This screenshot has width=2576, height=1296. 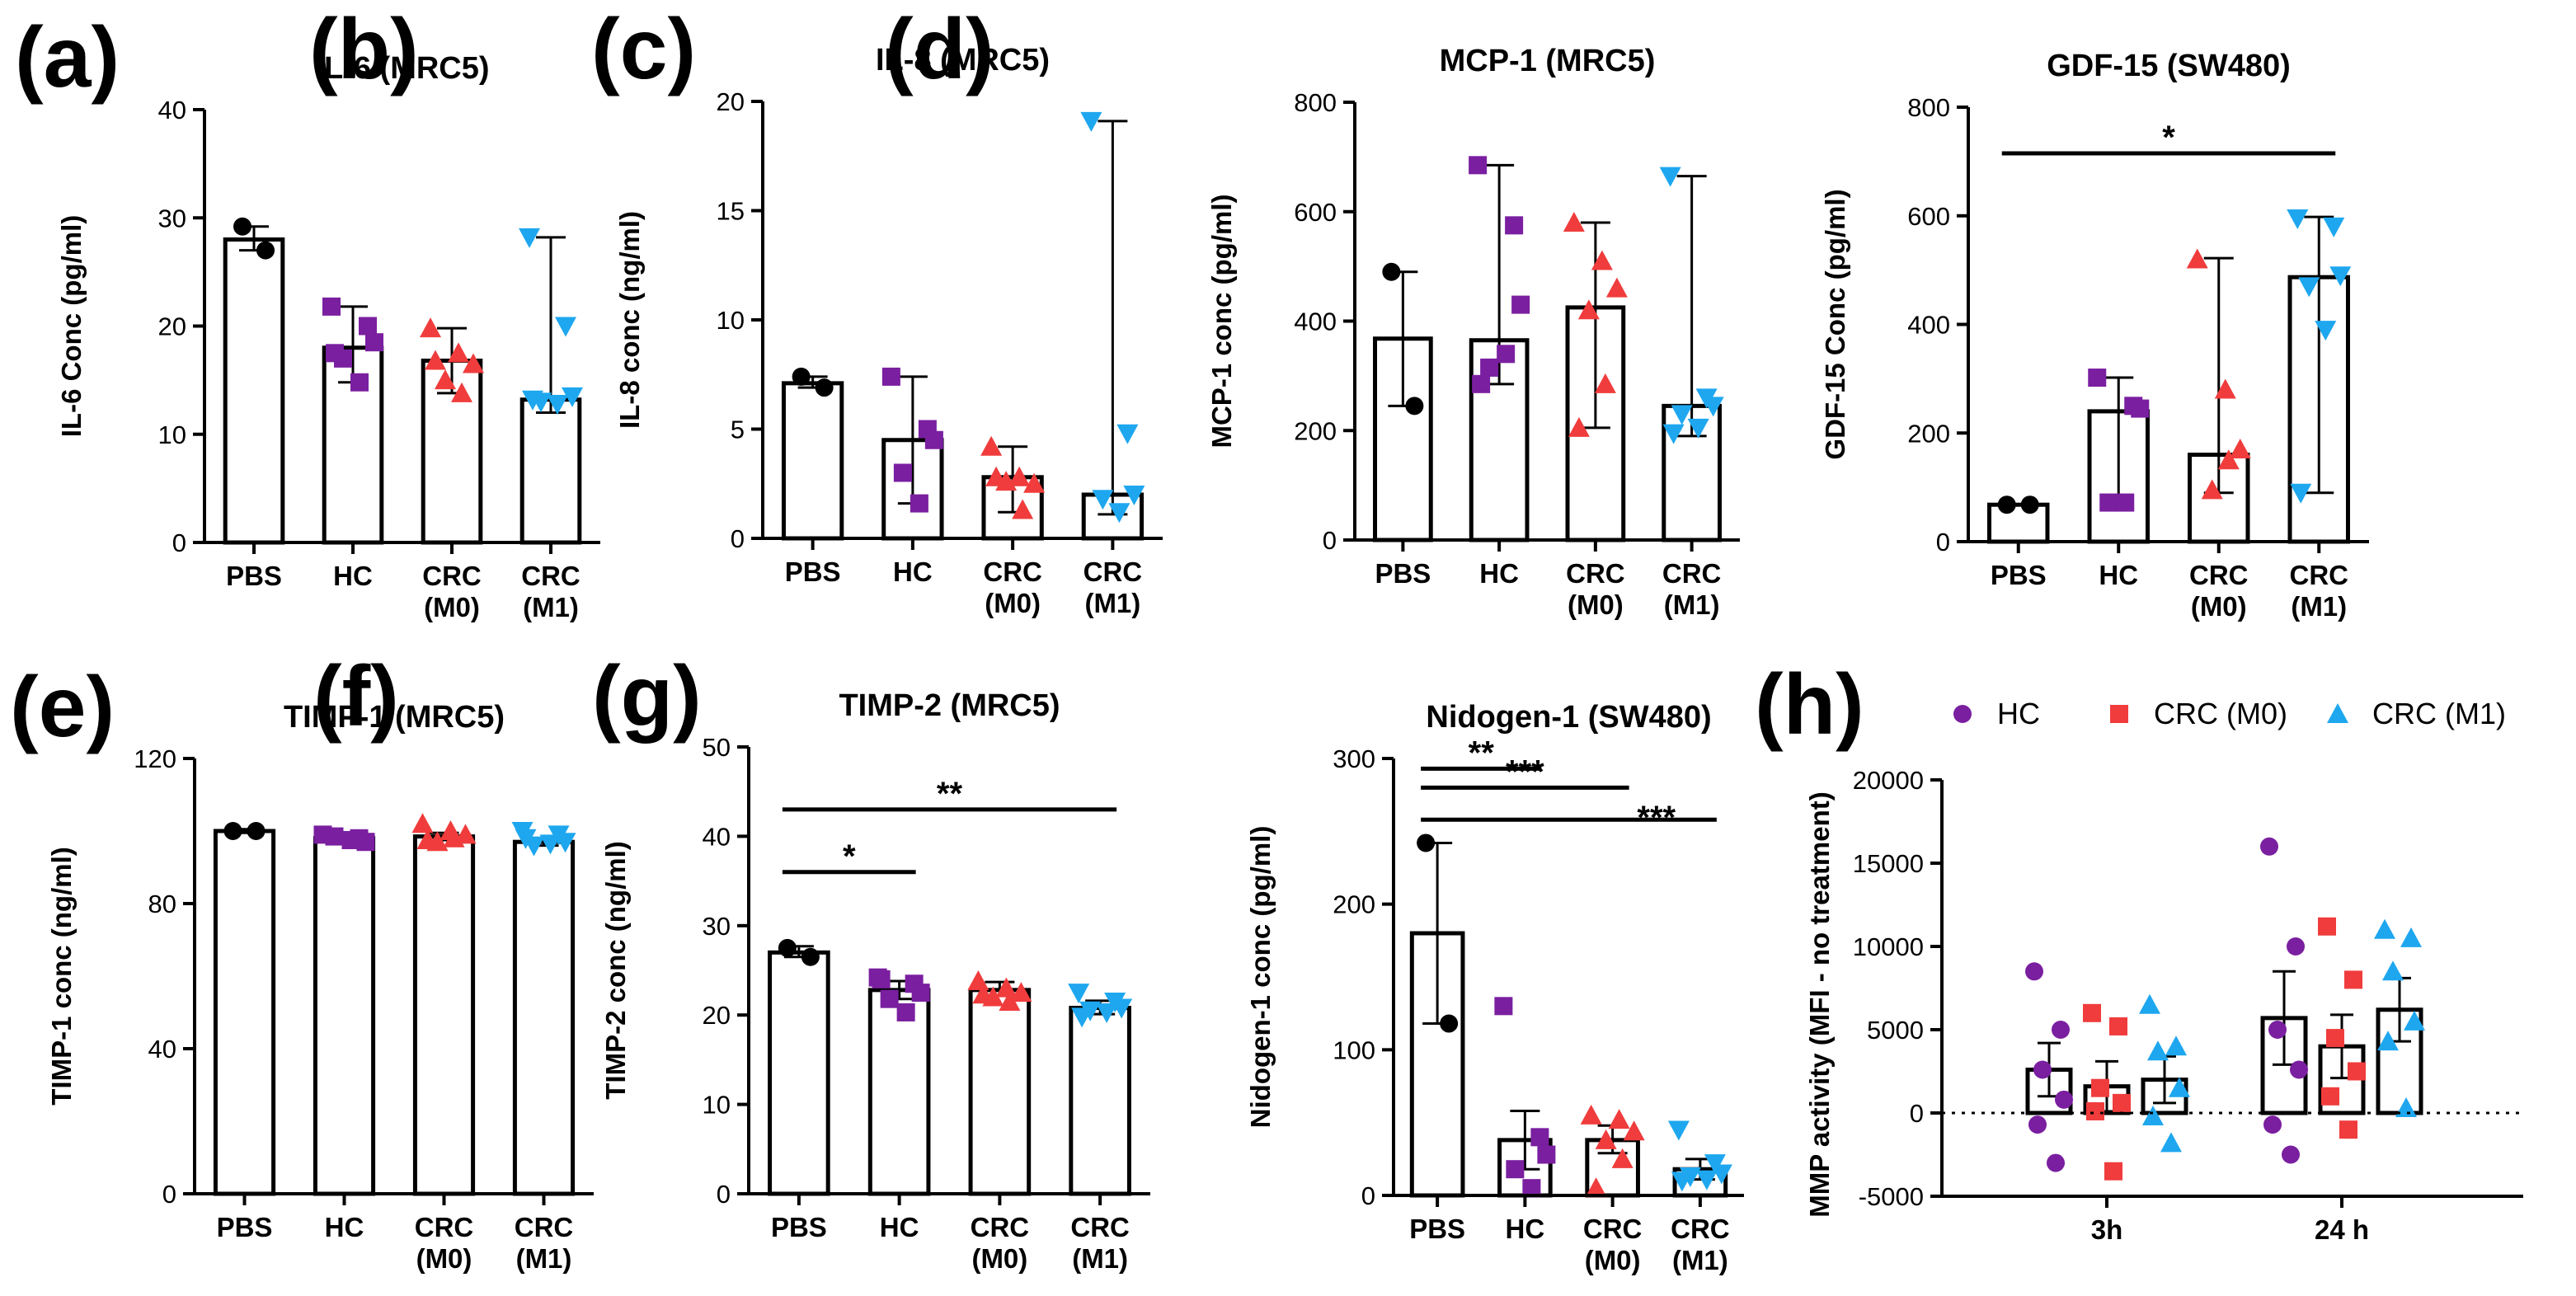 I want to click on x-tick-label-c-1-0: HC, so click(x=1499, y=573).